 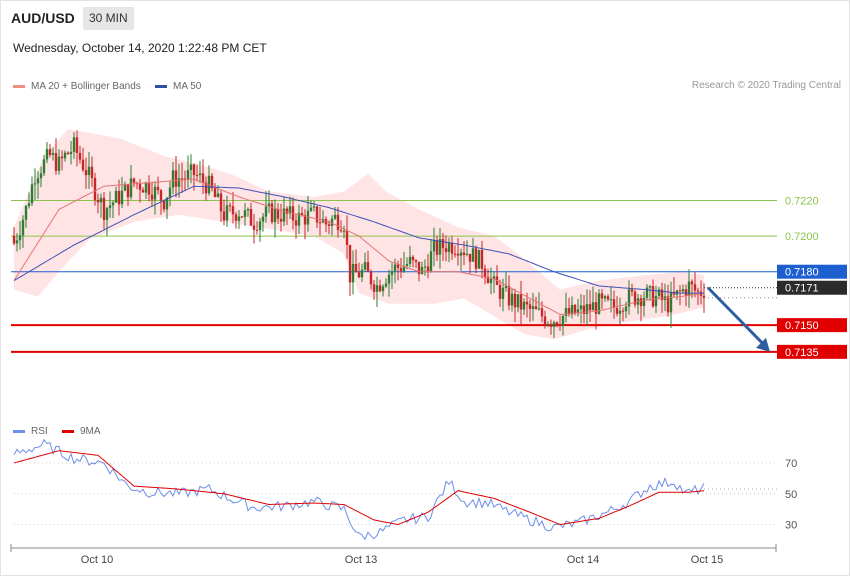 I want to click on legend-rsi-ma: 9MA, so click(x=81, y=431).